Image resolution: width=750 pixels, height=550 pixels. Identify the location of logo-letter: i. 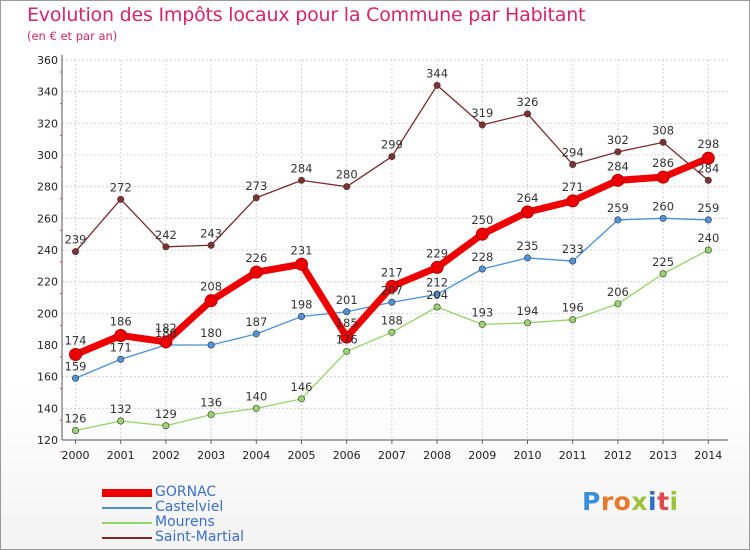
(653, 501).